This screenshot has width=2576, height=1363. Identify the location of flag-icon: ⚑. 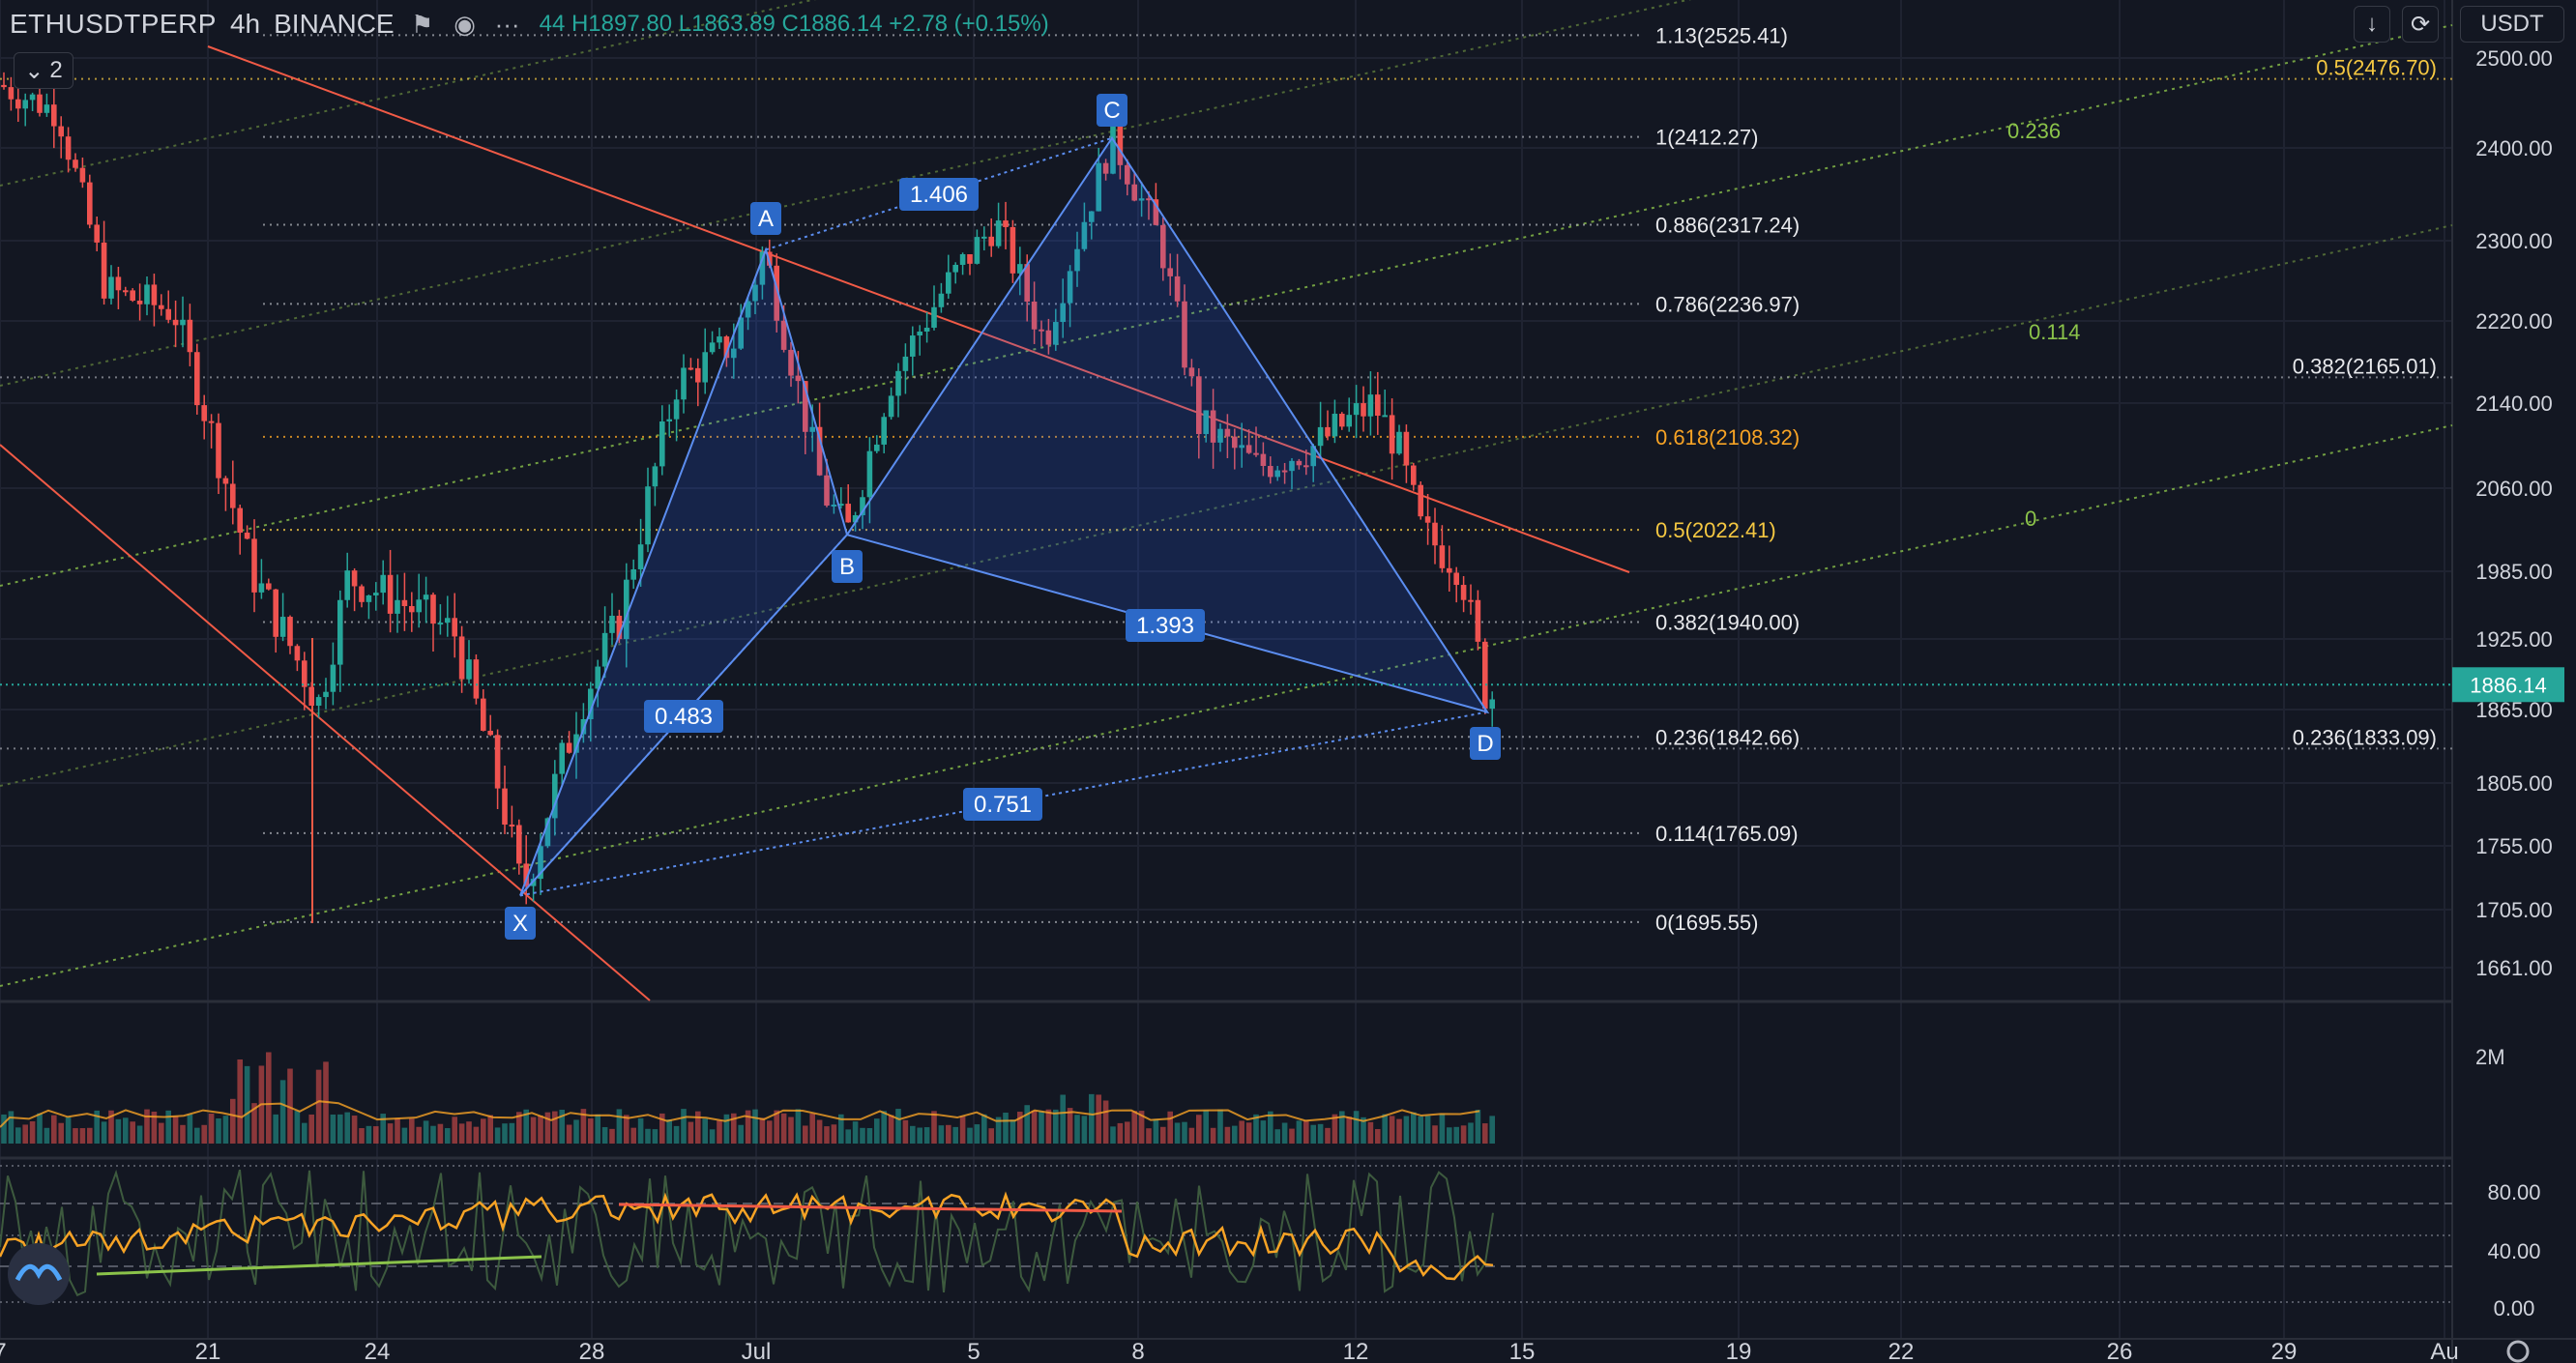
(422, 24).